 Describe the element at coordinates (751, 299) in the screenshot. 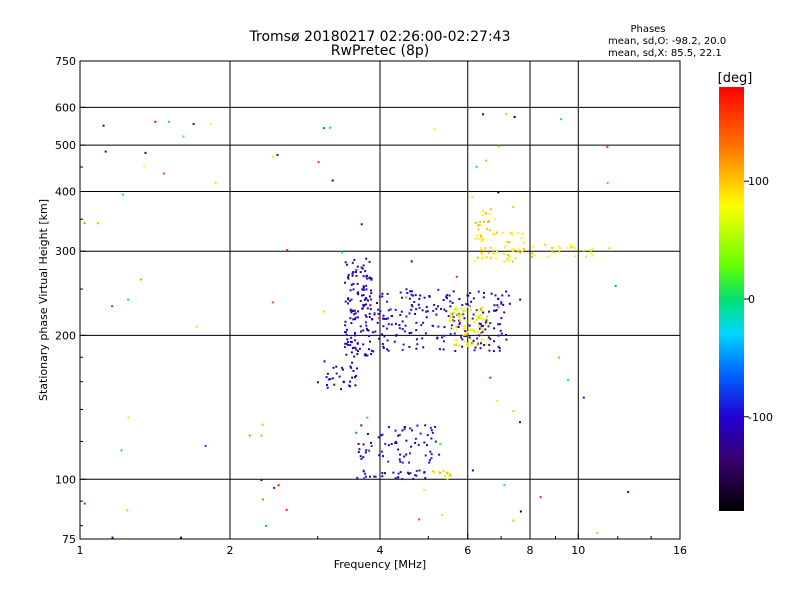

I see `colorbar-tick-label: 0` at that location.